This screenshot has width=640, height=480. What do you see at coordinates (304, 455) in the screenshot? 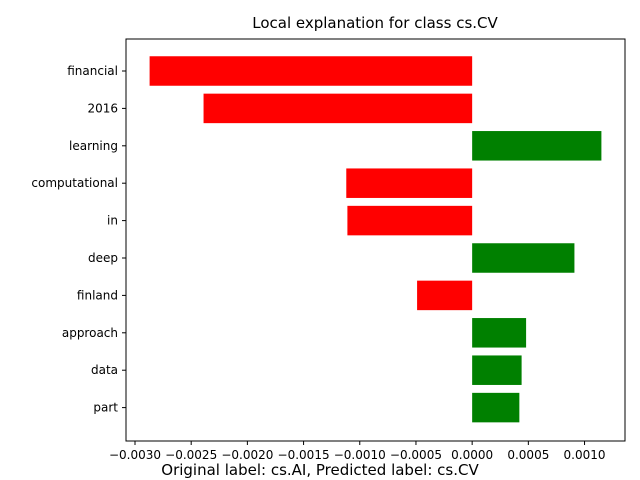
I see `x-tick-label: −0.0015` at bounding box center [304, 455].